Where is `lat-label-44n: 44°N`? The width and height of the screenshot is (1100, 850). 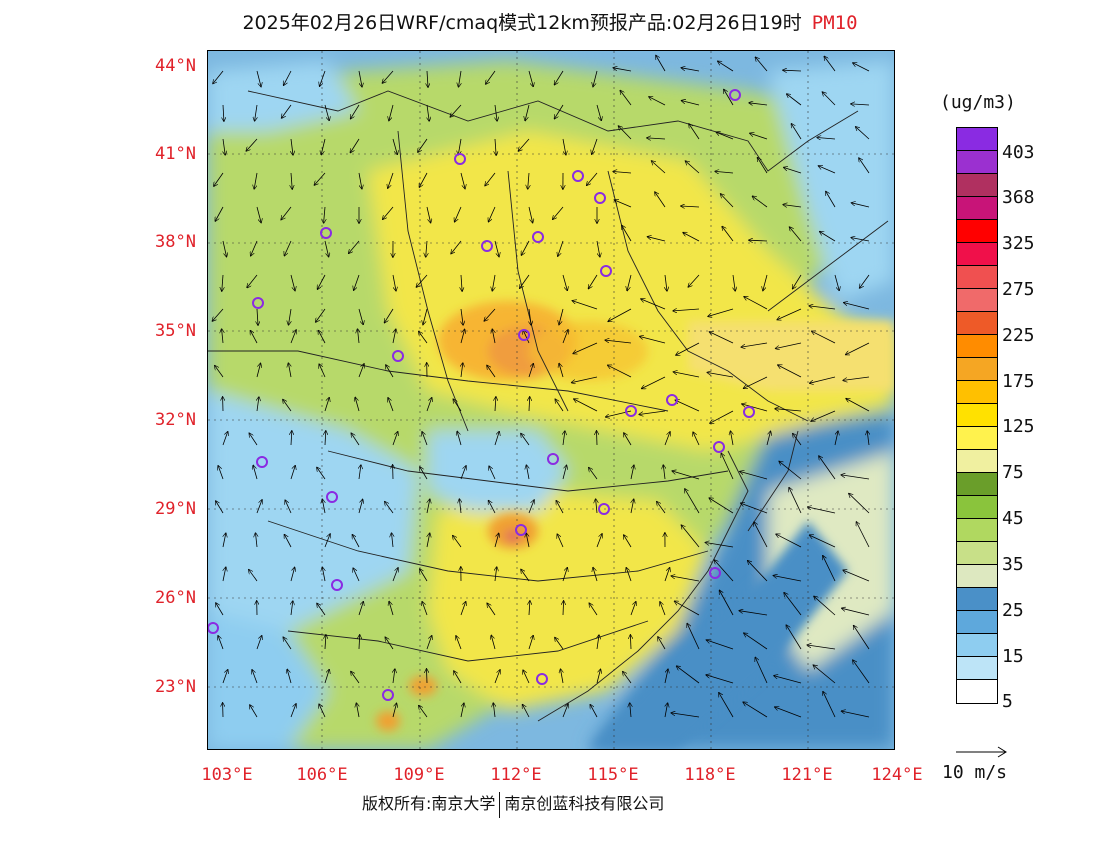
lat-label-44n: 44°N is located at coordinates (175, 66).